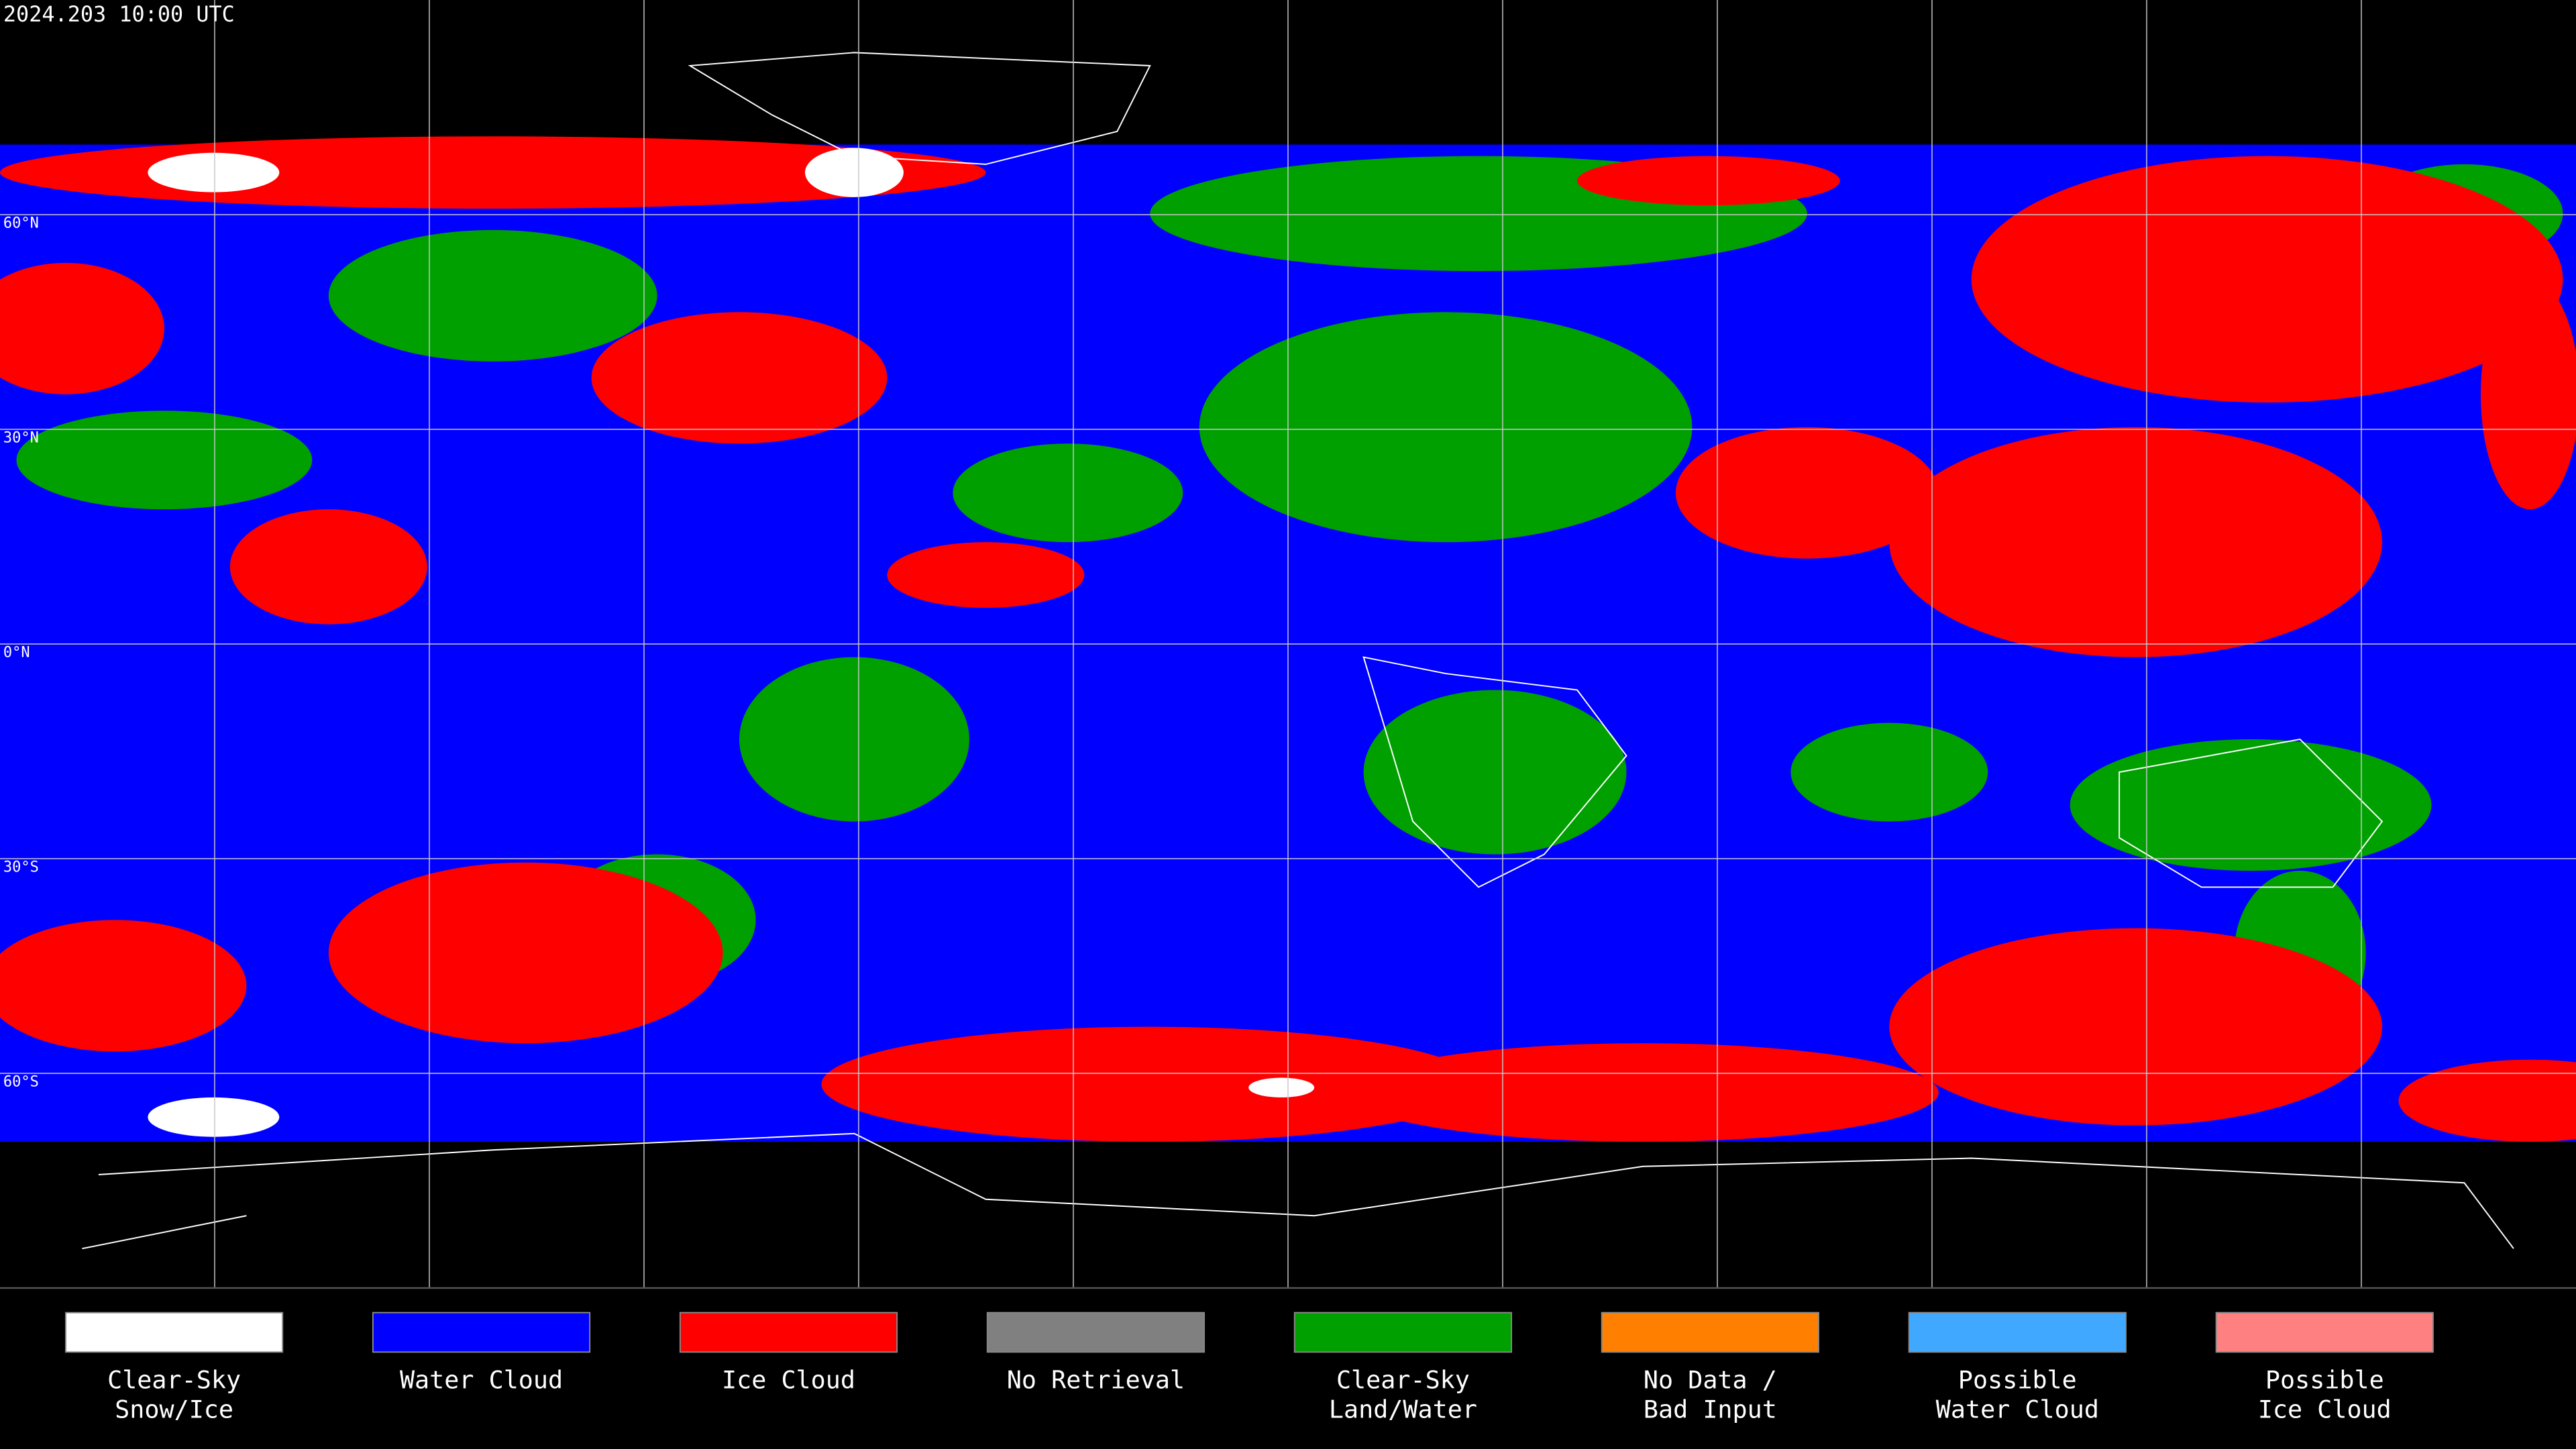 The height and width of the screenshot is (1449, 2576). Describe the element at coordinates (919, 108) in the screenshot. I see `greenland-outline` at that location.